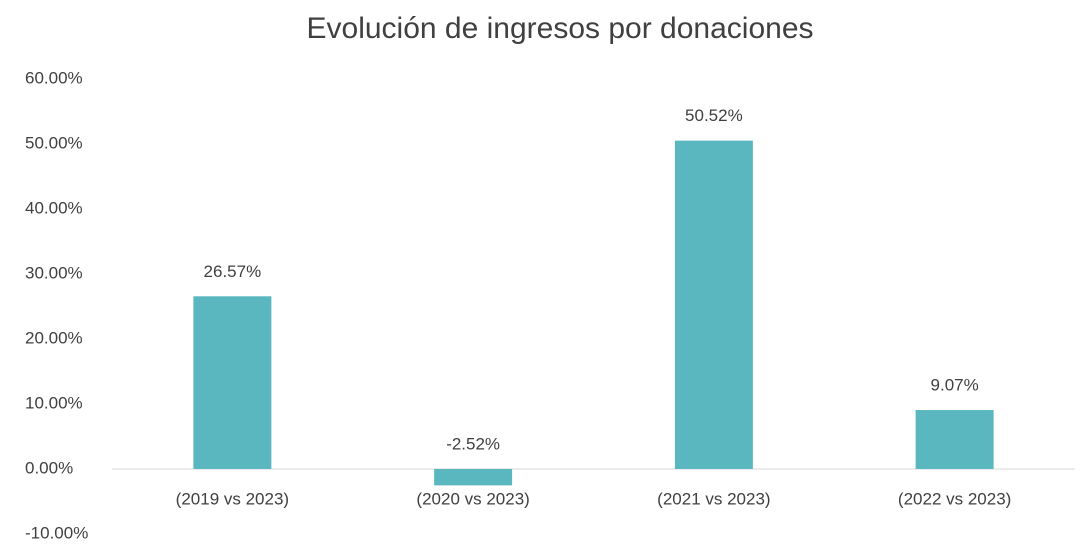 The height and width of the screenshot is (544, 1088). Describe the element at coordinates (233, 271) in the screenshot. I see `data-label: 26.57%` at that location.